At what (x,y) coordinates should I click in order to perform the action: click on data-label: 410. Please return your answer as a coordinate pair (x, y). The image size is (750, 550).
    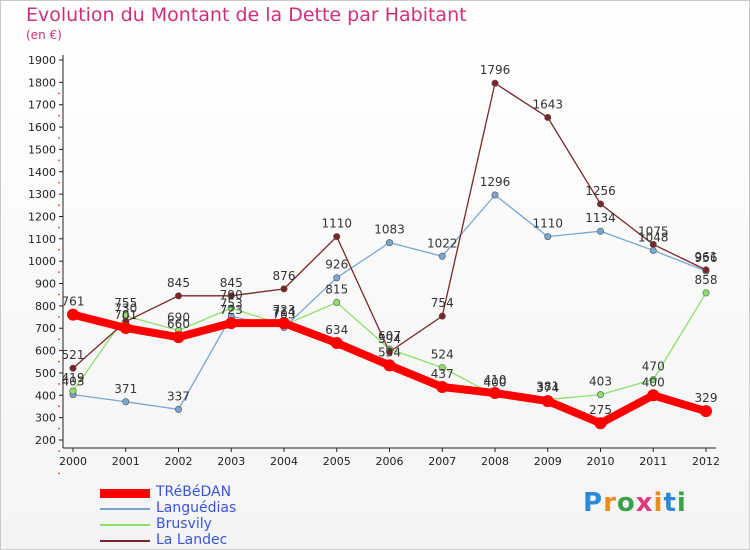
    Looking at the image, I should click on (495, 380).